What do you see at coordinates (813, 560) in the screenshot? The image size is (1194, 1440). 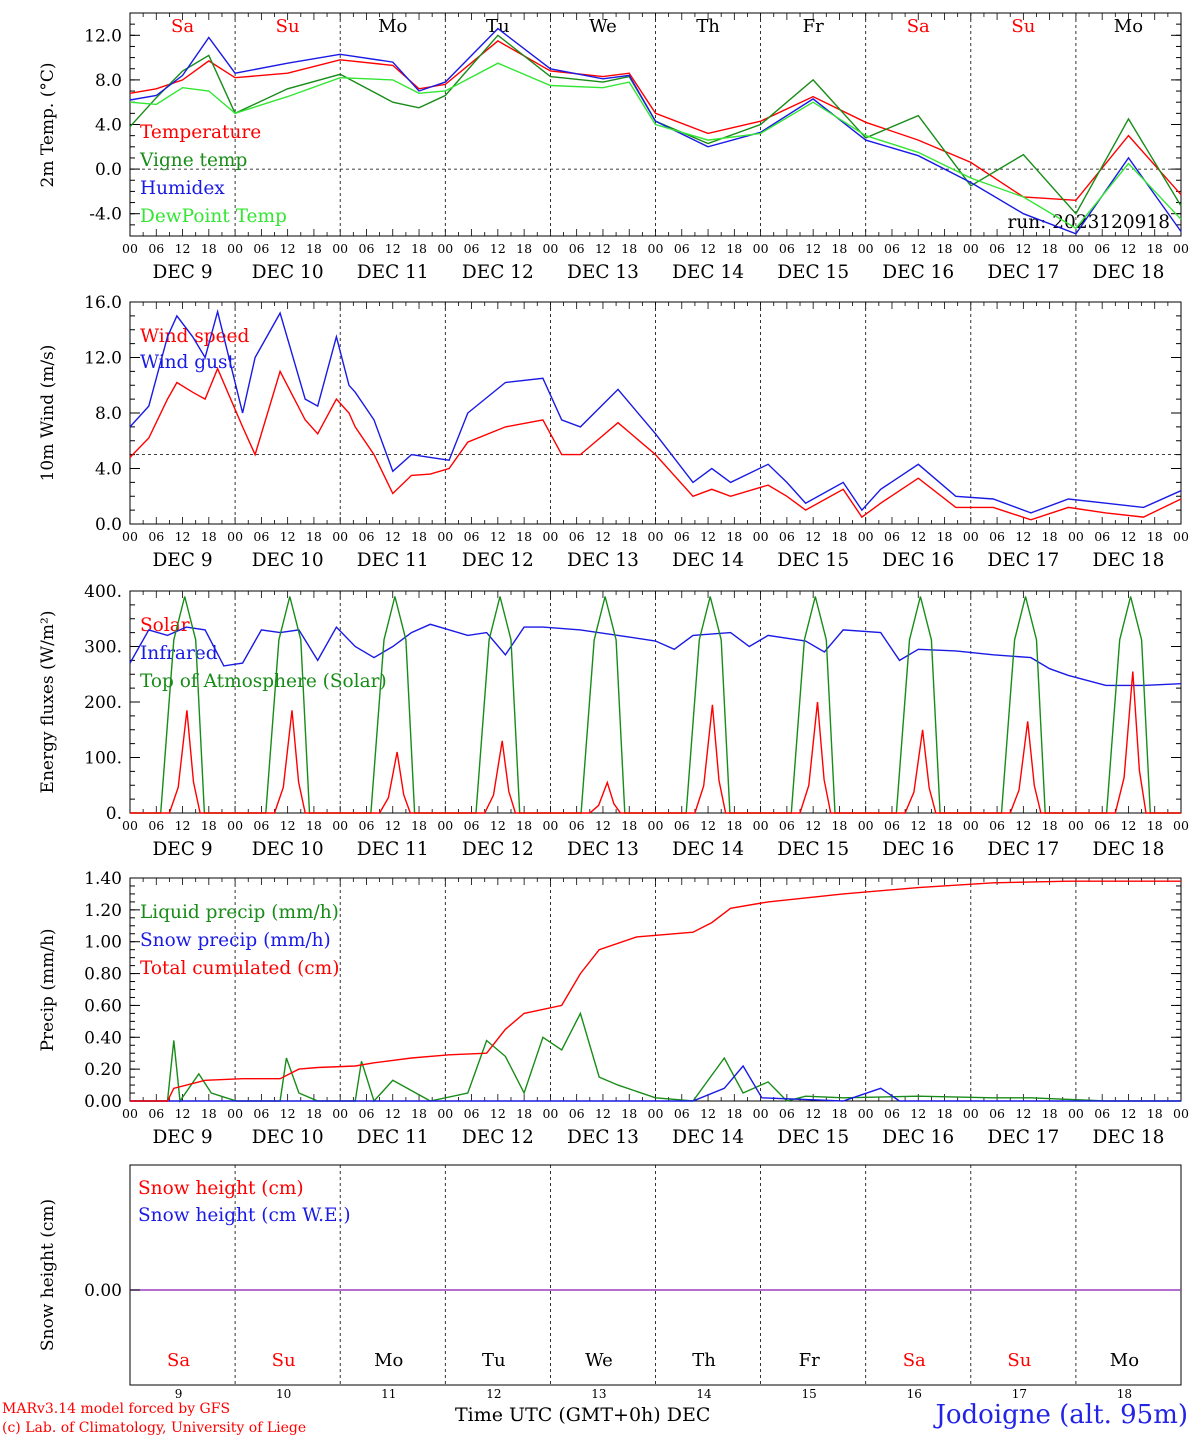 I see `date-label: DEC 15` at bounding box center [813, 560].